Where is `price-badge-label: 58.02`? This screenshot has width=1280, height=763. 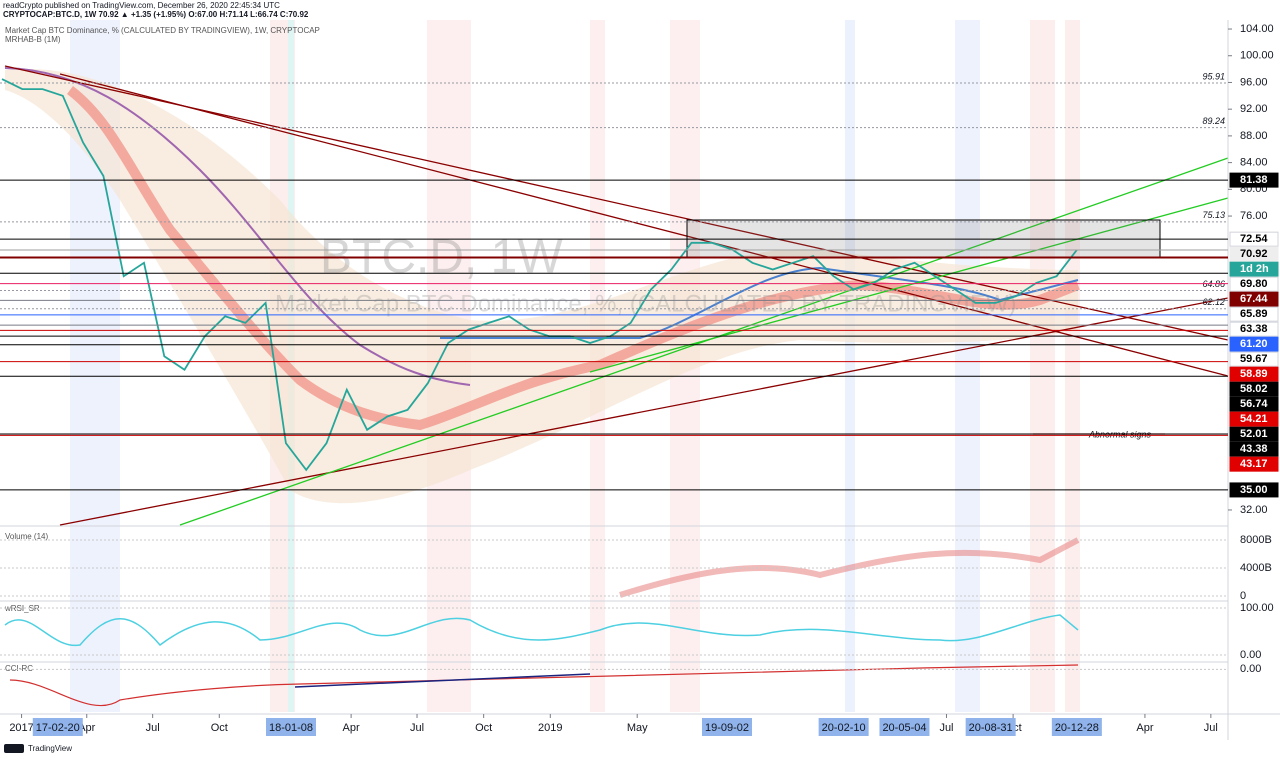 price-badge-label: 58.02 is located at coordinates (1254, 389).